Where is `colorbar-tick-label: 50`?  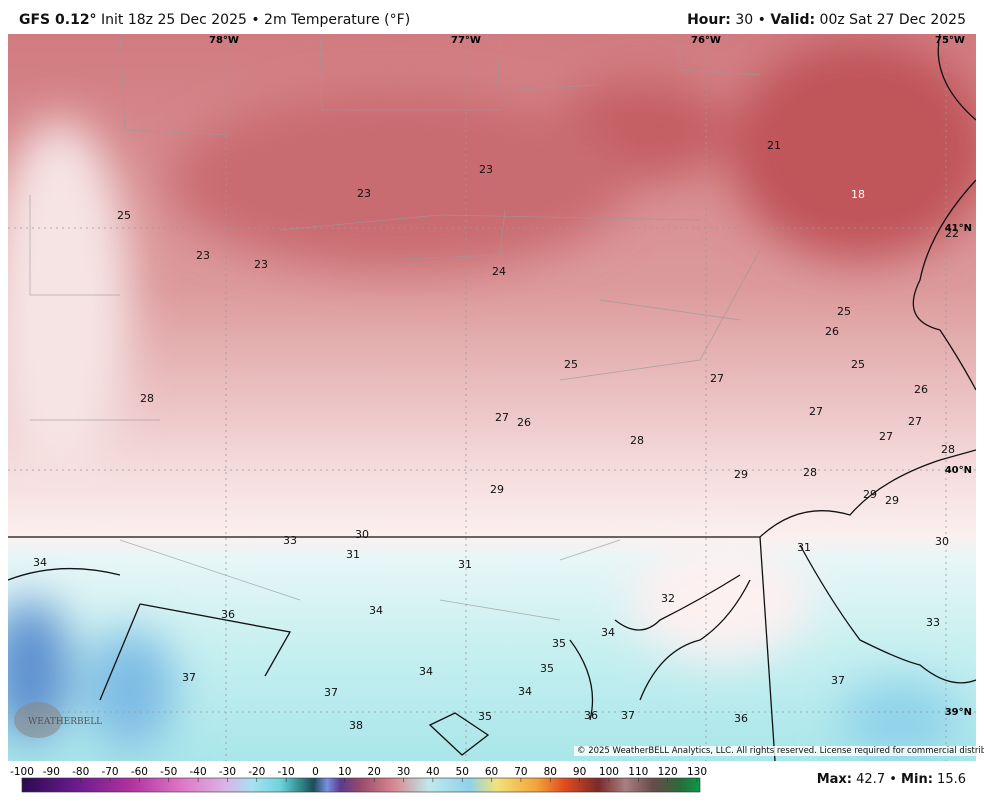
colorbar-tick-label: 50 is located at coordinates (462, 772).